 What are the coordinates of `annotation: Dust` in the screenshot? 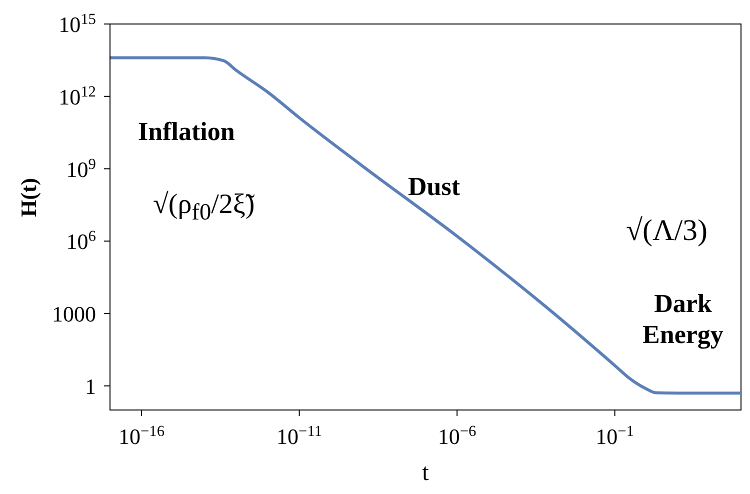 It's located at (434, 186).